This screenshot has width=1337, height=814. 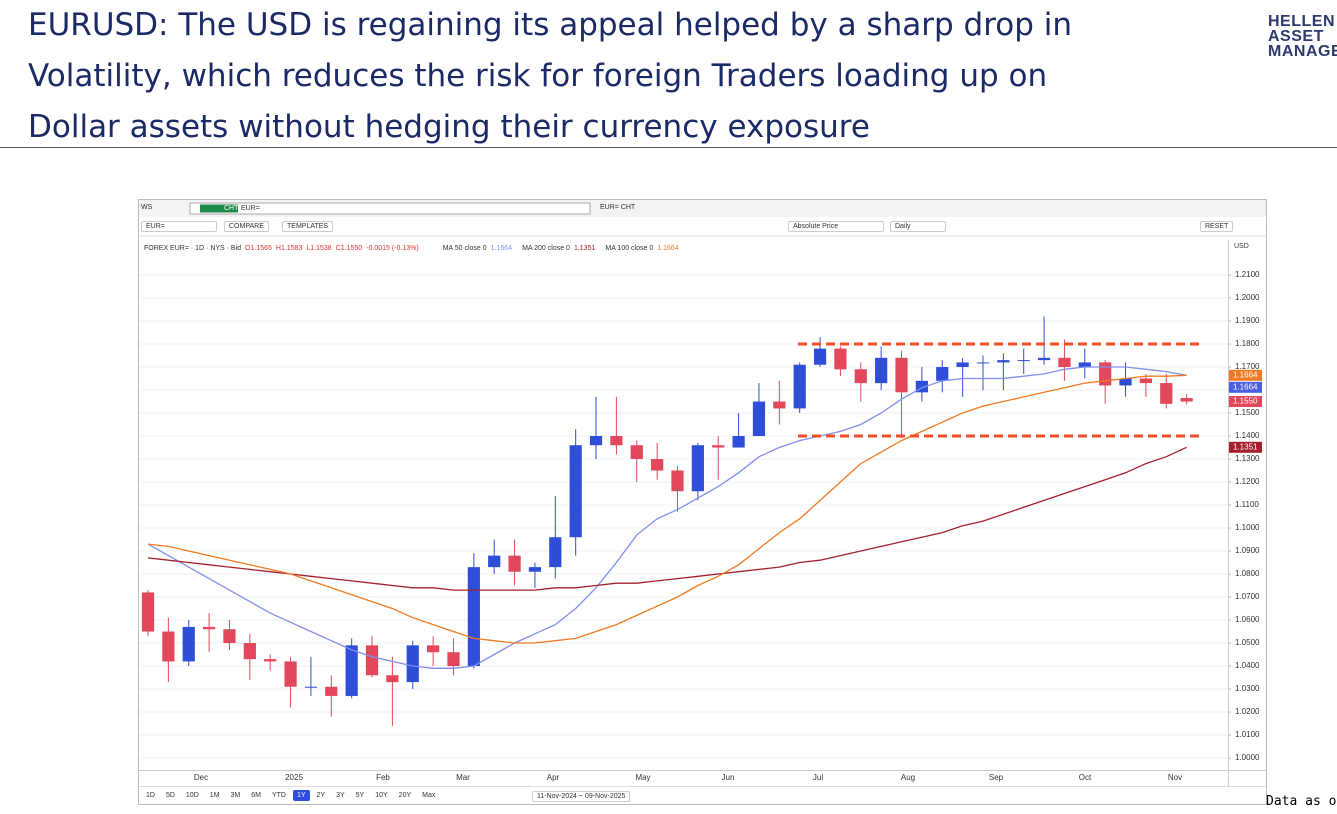 I want to click on range-button: 1M, so click(x=214, y=795).